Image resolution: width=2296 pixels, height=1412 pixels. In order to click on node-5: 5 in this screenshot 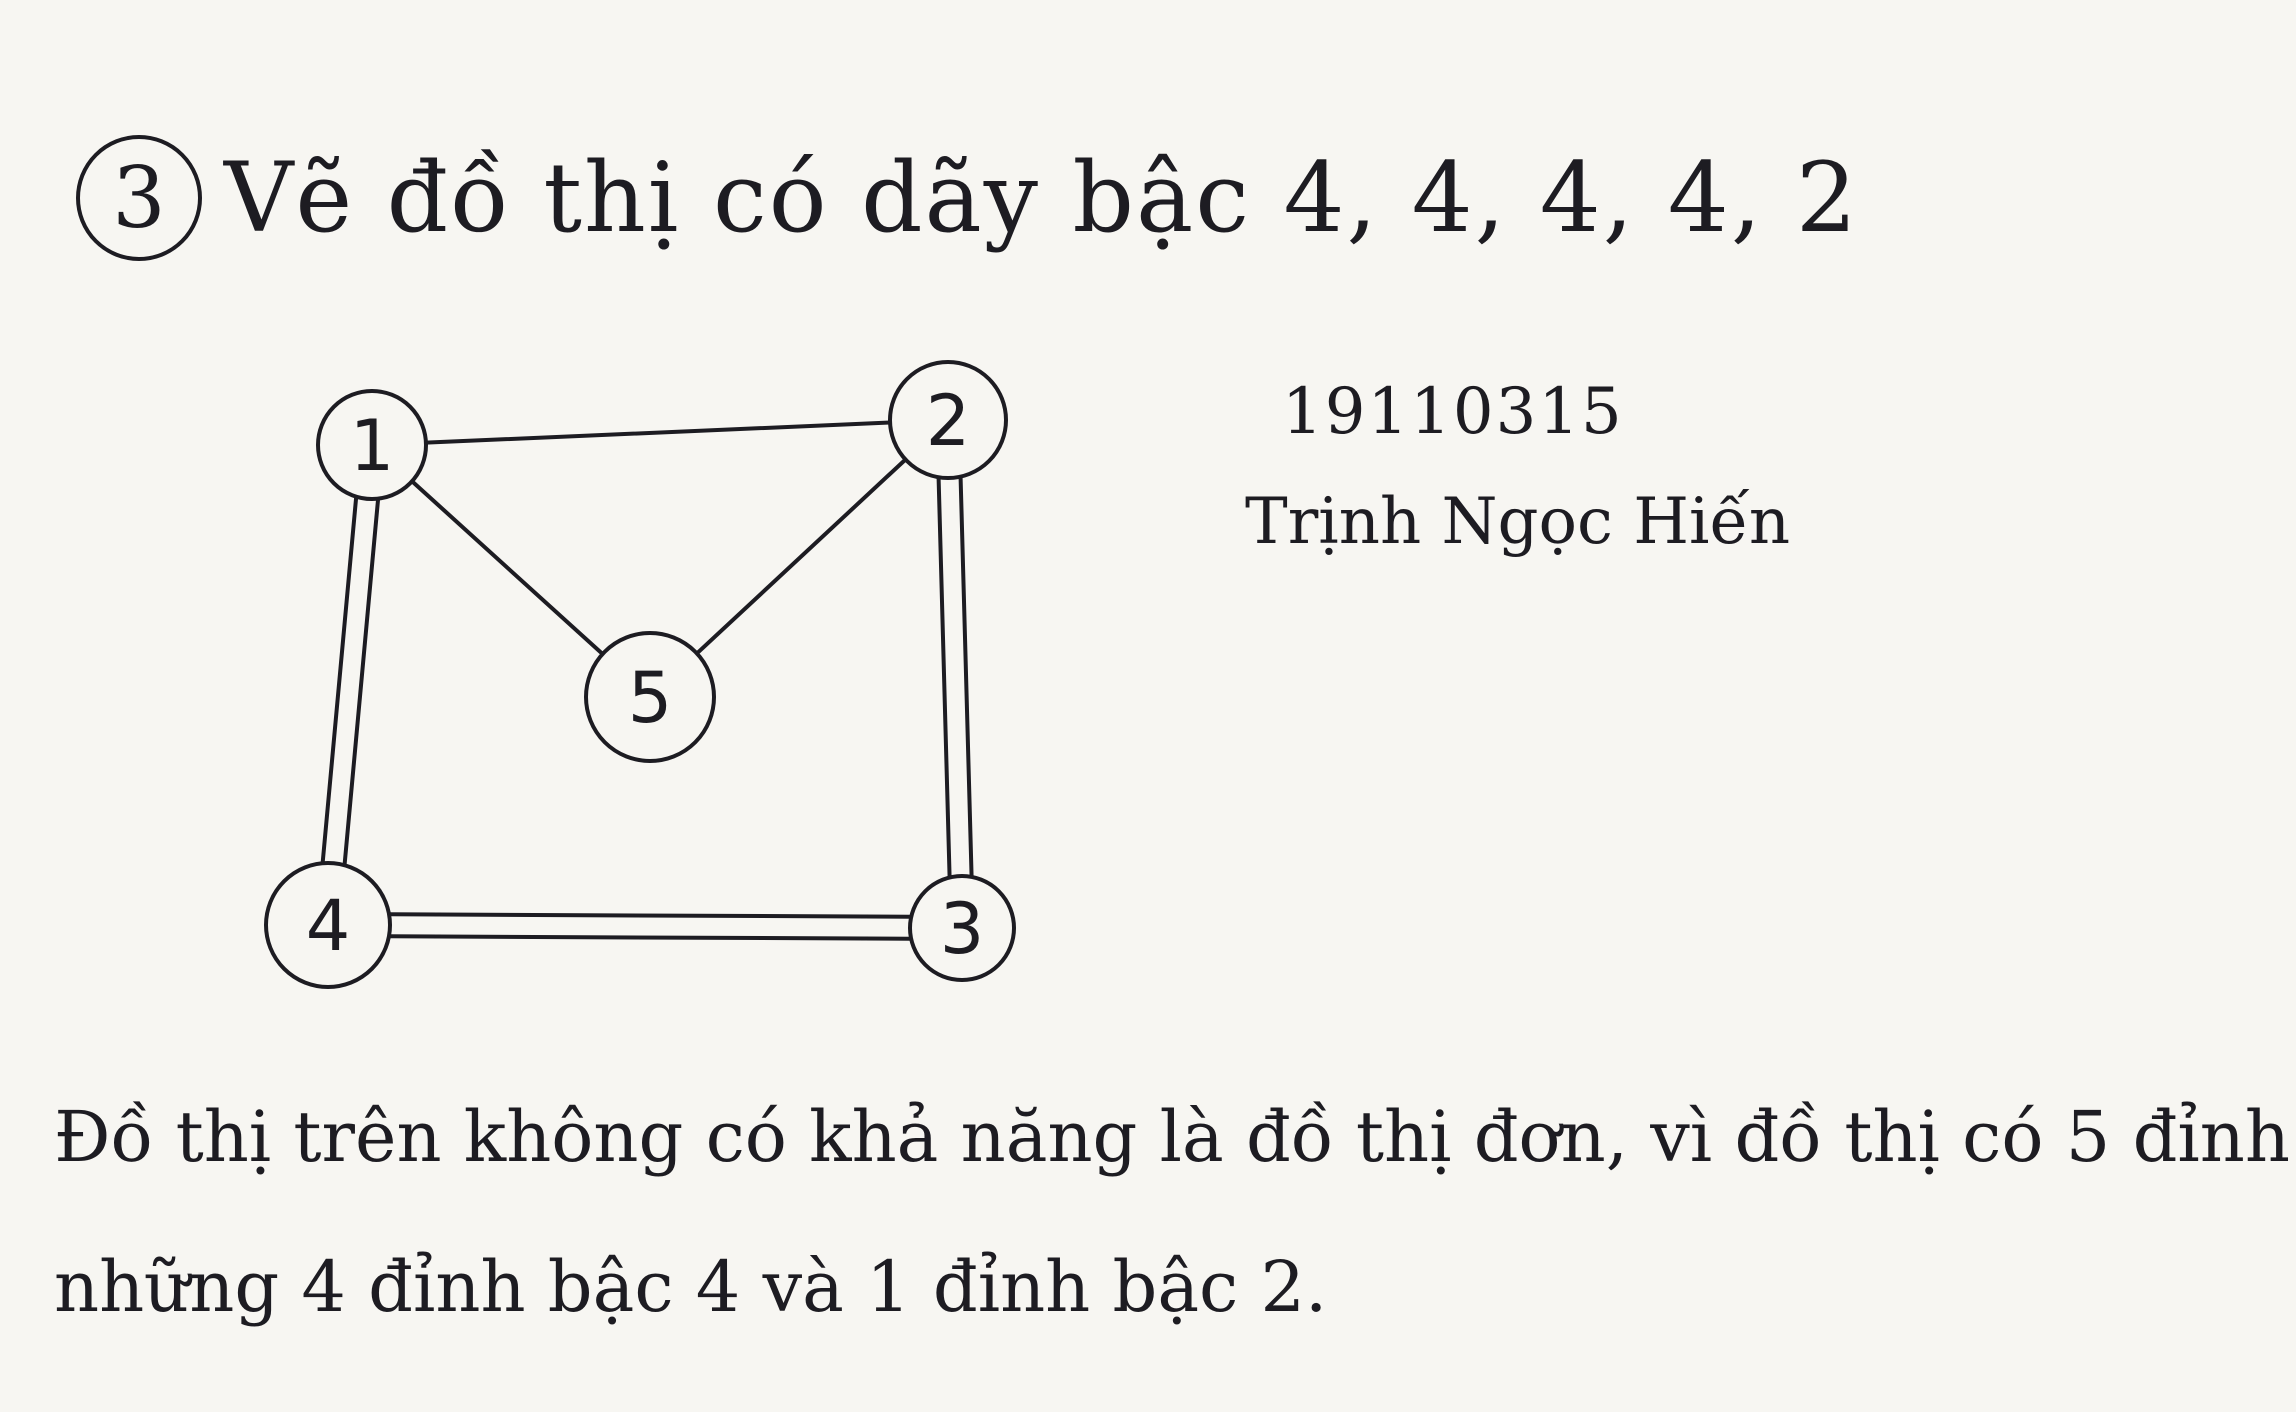, I will do `click(650, 697)`.